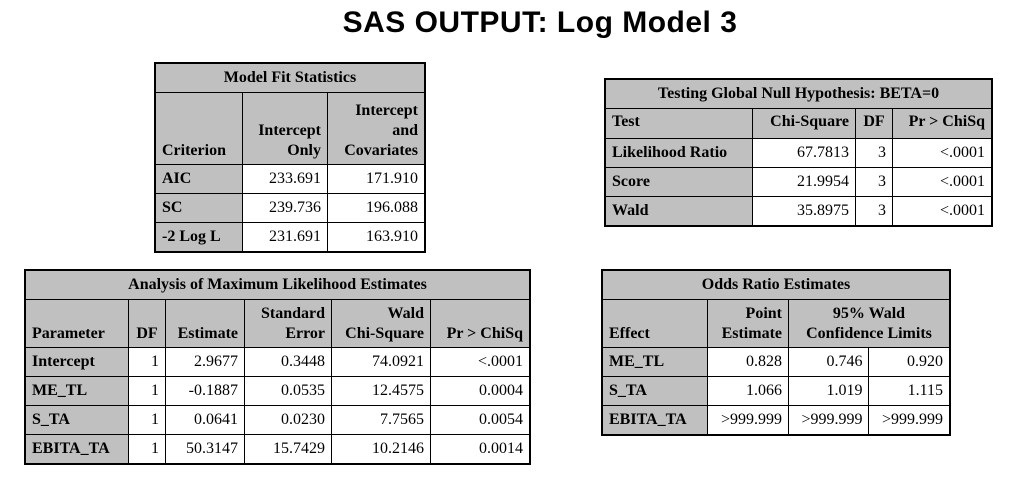 This screenshot has width=1015, height=490. What do you see at coordinates (804, 123) in the screenshot?
I see `column-header: Chi-Square` at bounding box center [804, 123].